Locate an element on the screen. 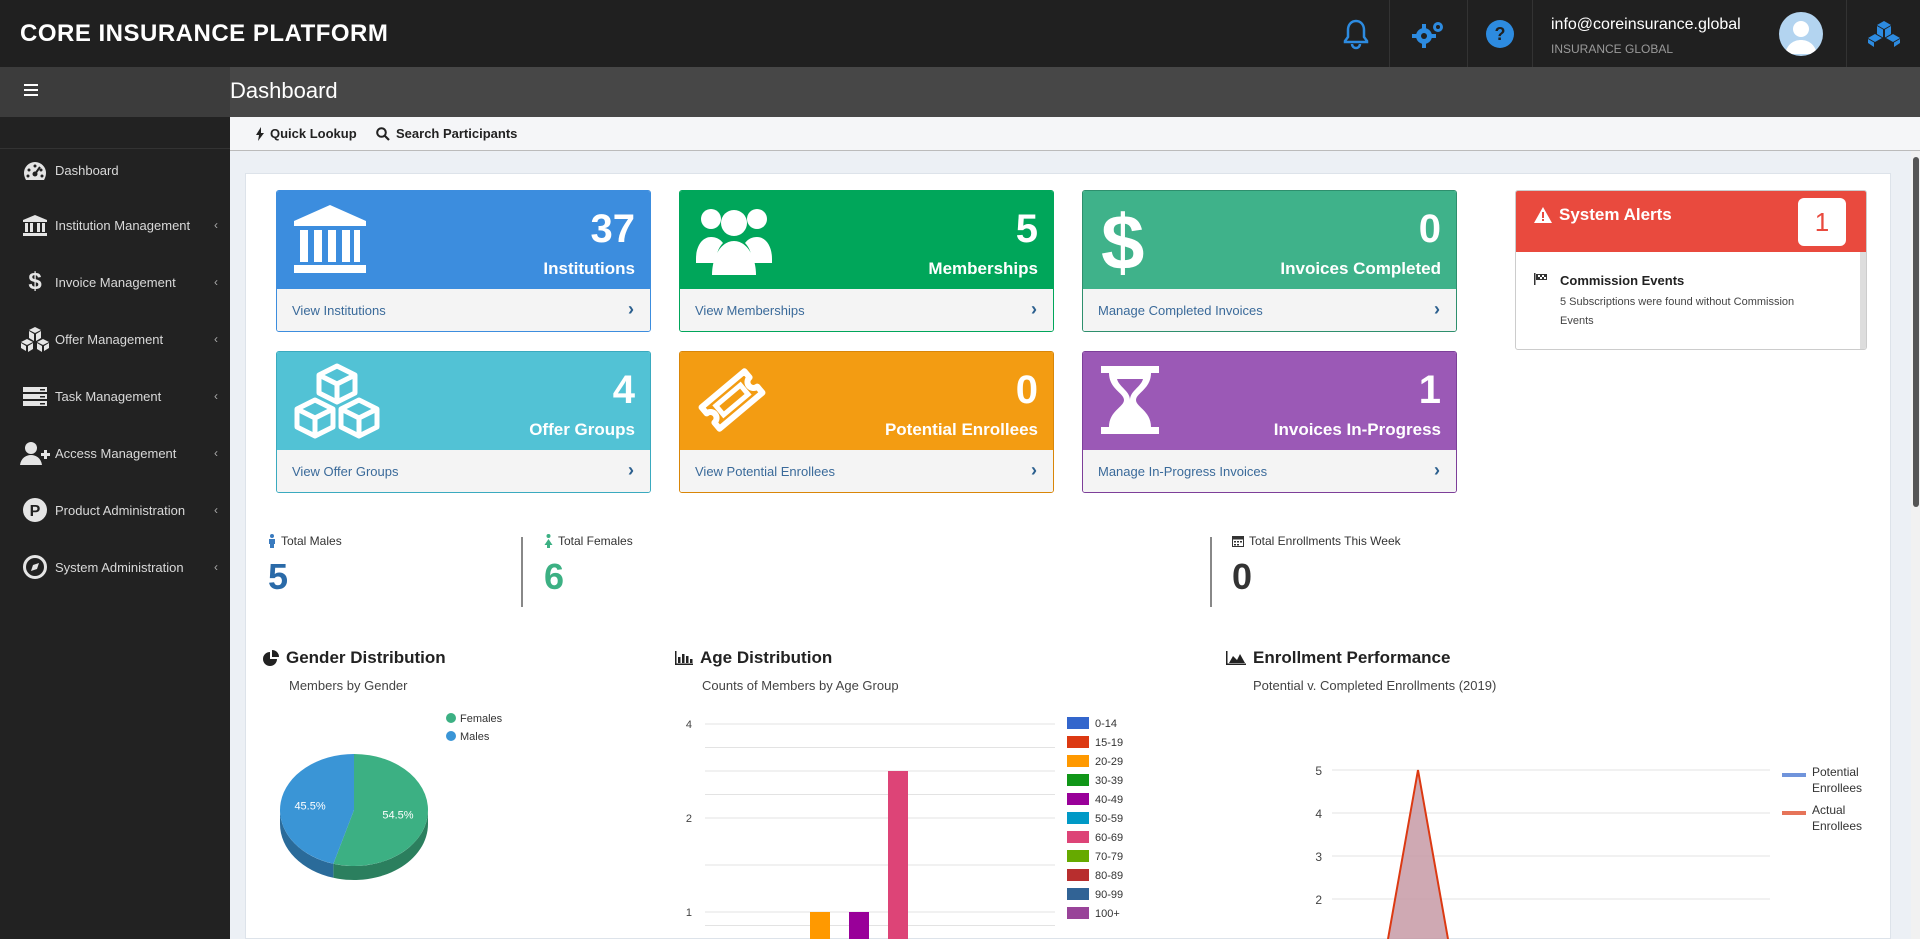 The height and width of the screenshot is (939, 1920). tile-value: 37 is located at coordinates (613, 229).